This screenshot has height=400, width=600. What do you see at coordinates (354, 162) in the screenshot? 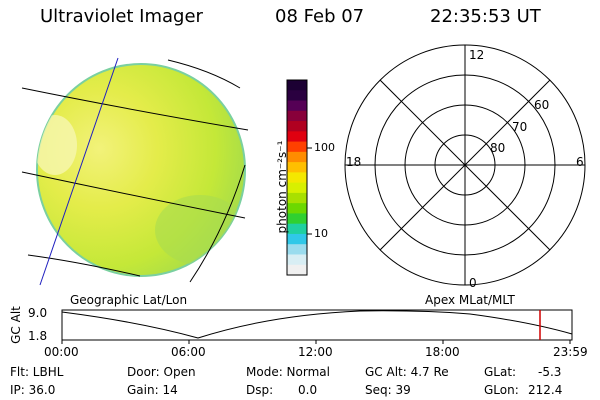
I see `mlt-label-18: 18` at bounding box center [354, 162].